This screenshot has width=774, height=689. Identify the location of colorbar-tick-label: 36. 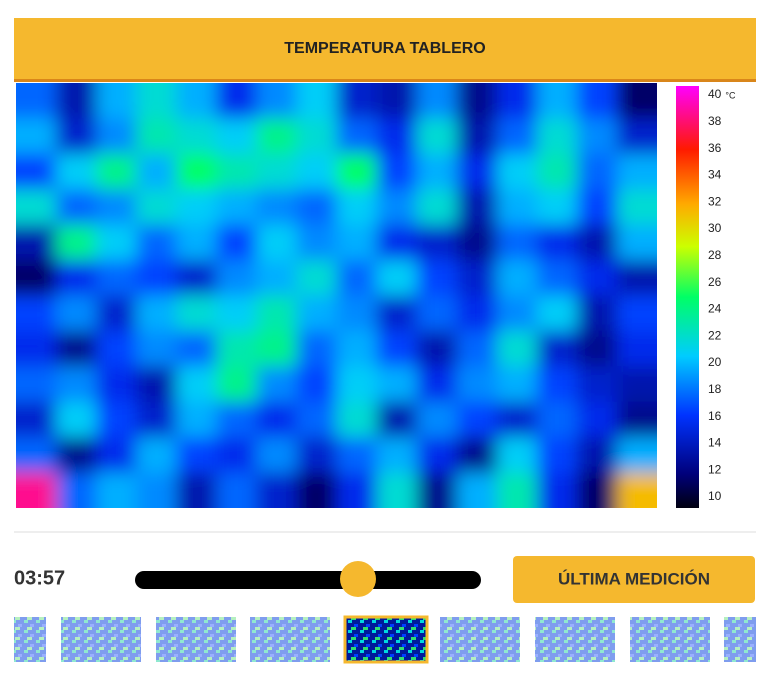
(715, 148).